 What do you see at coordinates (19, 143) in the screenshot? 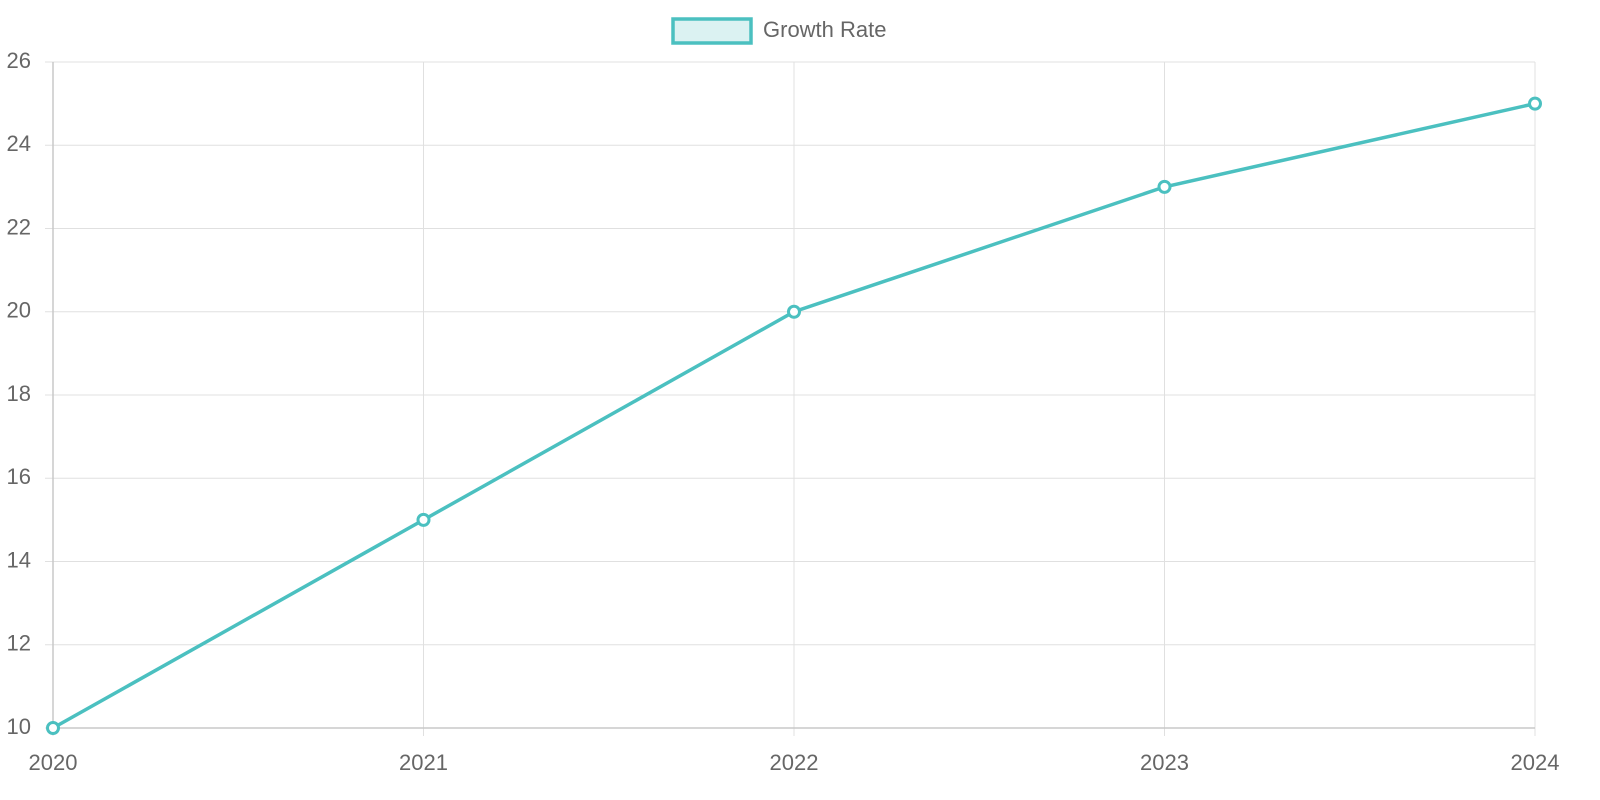
I see `y-tick-label: 24` at bounding box center [19, 143].